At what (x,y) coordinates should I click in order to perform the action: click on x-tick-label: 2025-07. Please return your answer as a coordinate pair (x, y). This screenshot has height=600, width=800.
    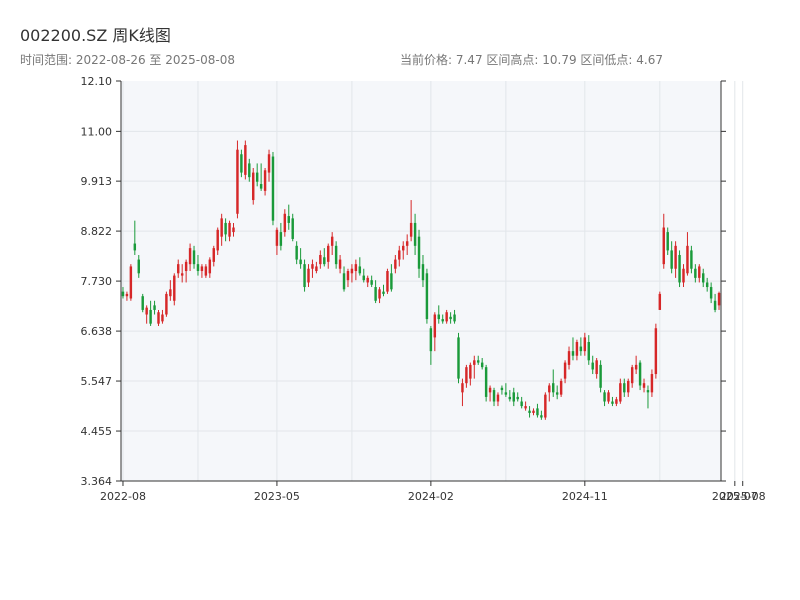
    Looking at the image, I should click on (735, 496).